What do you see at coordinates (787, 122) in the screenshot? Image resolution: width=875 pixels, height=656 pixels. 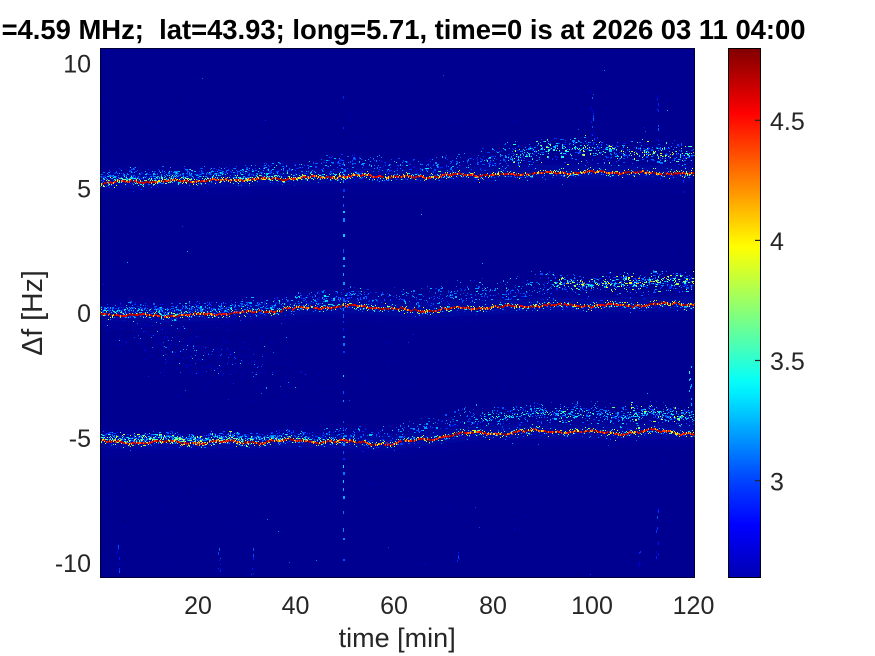 I see `svg-text: 4.5` at bounding box center [787, 122].